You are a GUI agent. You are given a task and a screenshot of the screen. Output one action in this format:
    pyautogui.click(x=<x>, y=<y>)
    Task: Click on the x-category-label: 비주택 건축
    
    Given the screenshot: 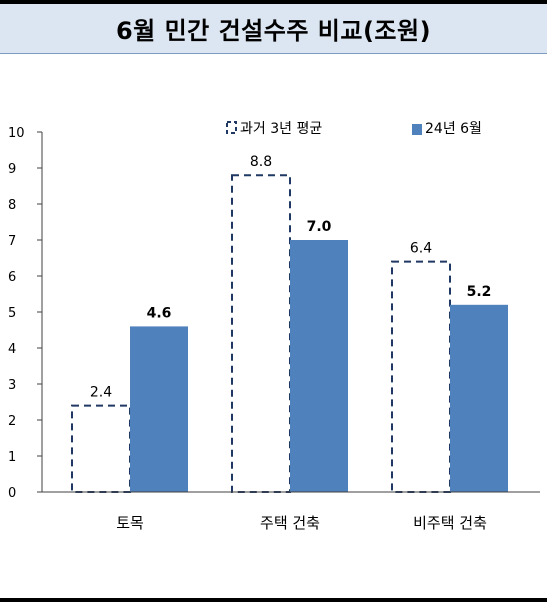 What is the action you would take?
    pyautogui.click(x=450, y=523)
    